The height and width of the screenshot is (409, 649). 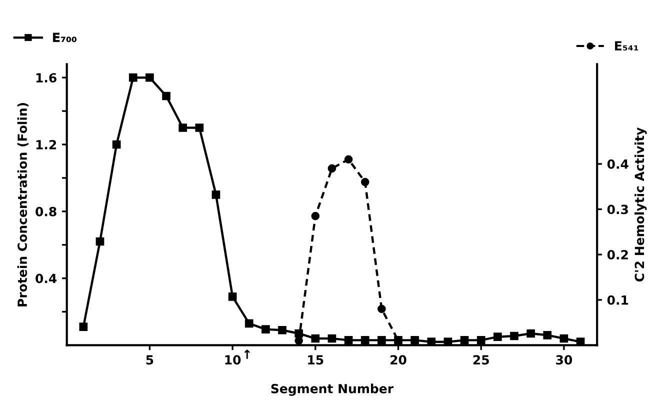 I want to click on y2-tick-label: 0.3, so click(x=617, y=209).